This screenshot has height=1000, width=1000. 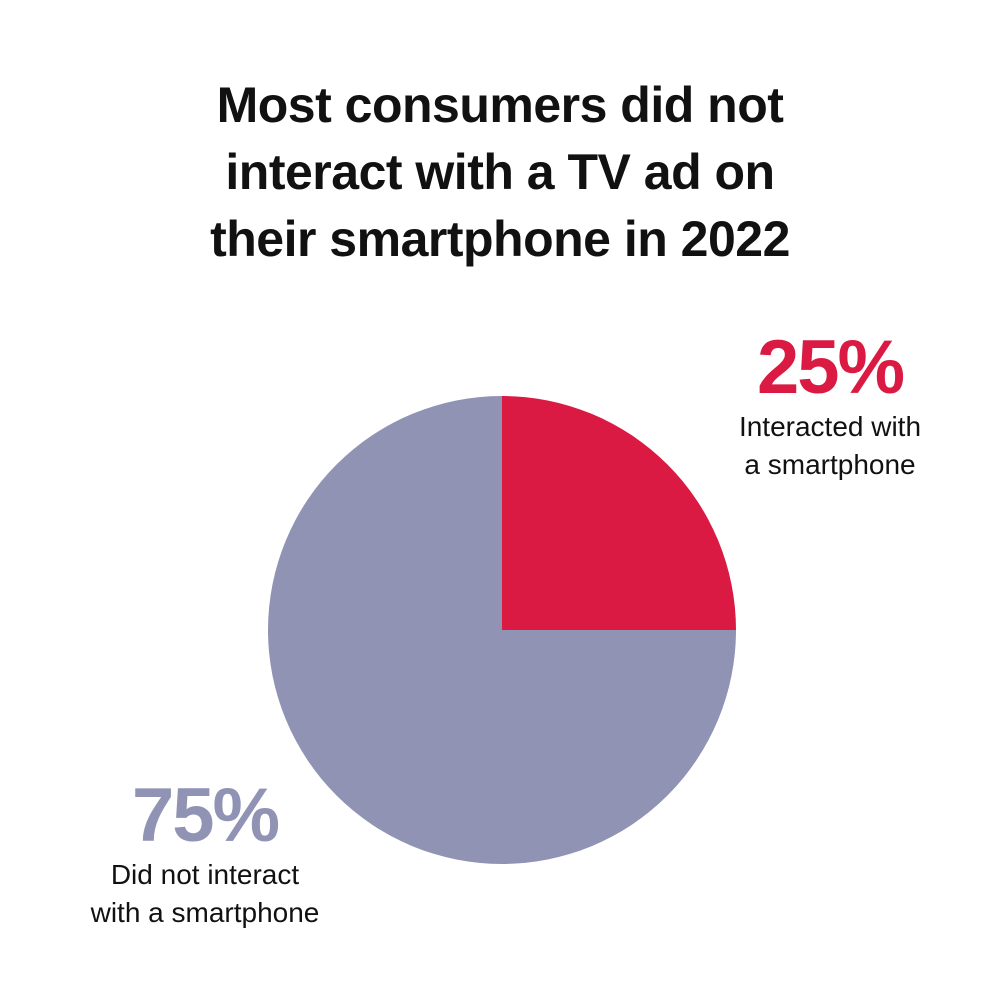 What do you see at coordinates (830, 464) in the screenshot?
I see `slice-description-line: a smartphone` at bounding box center [830, 464].